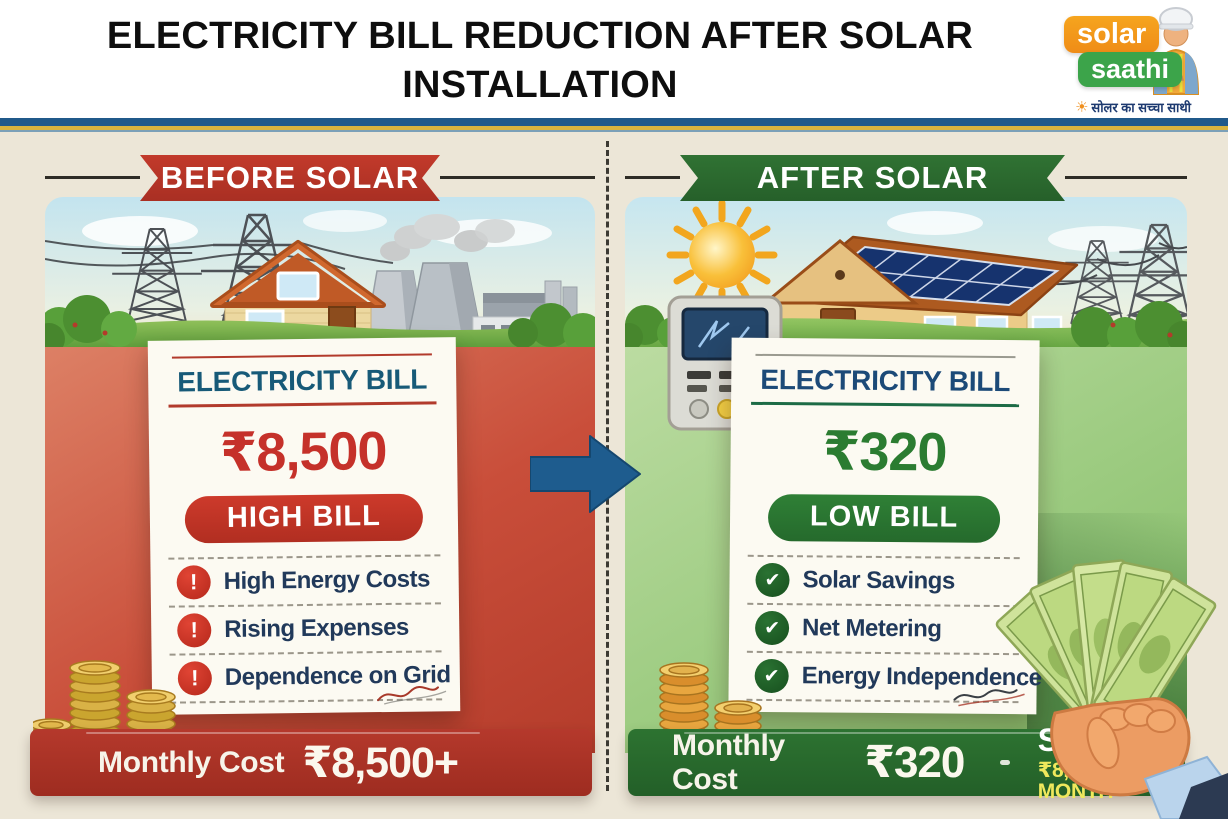  What do you see at coordinates (380, 762) in the screenshot?
I see `monthly-cost-amount: ₹8,500+` at bounding box center [380, 762].